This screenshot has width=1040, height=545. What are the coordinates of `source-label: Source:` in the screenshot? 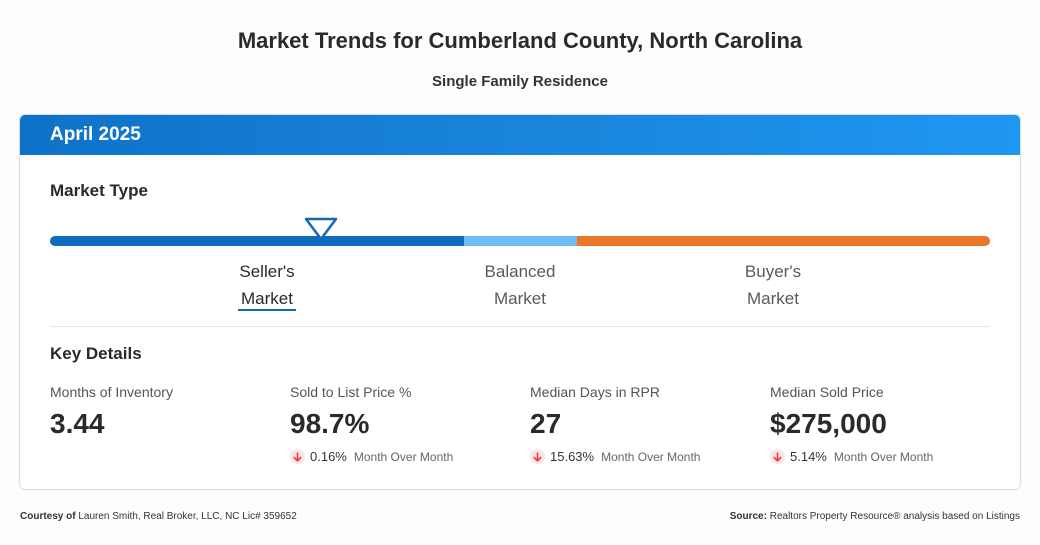 It's located at (748, 516).